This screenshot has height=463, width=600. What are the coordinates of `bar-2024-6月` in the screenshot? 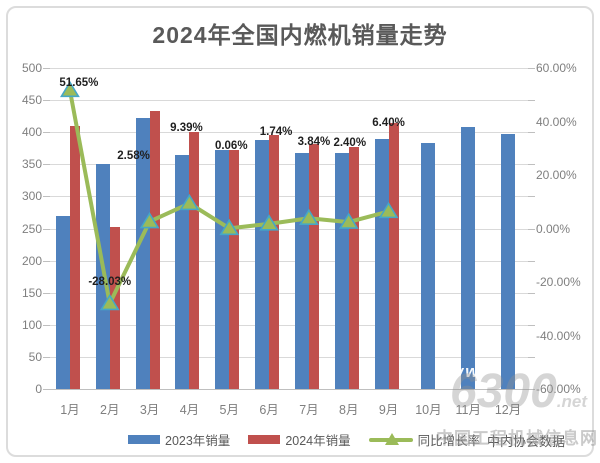 It's located at (274, 262).